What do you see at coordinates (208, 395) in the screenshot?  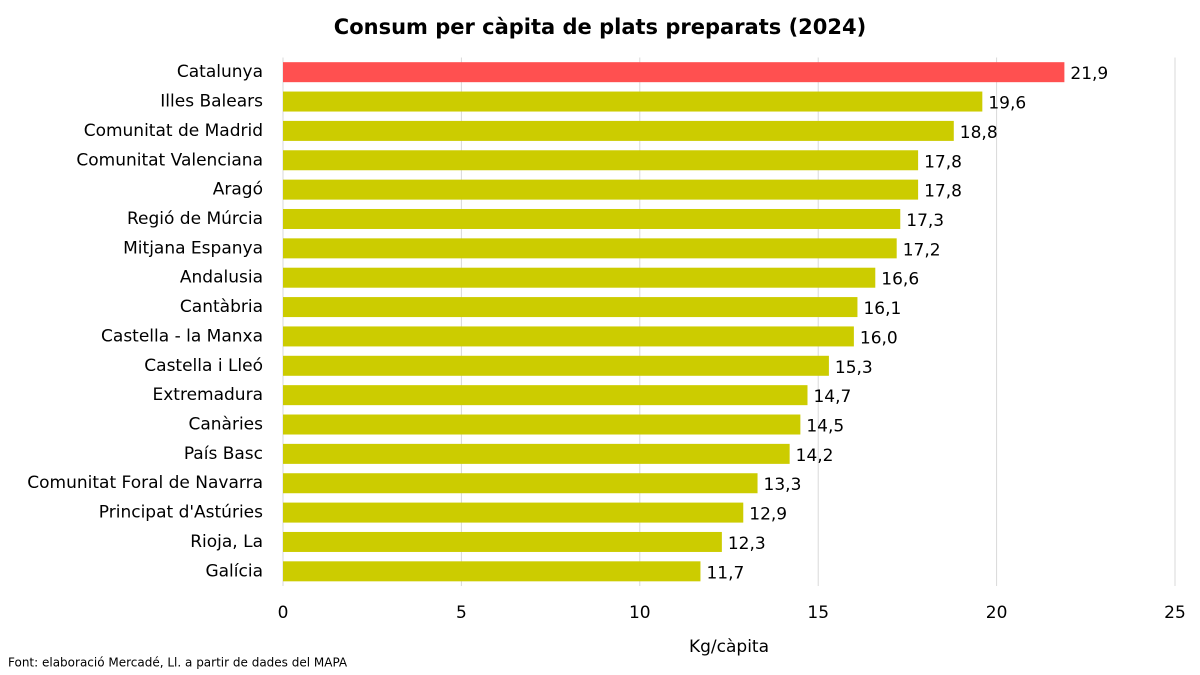 I see `y-tick-label: Extremadura` at bounding box center [208, 395].